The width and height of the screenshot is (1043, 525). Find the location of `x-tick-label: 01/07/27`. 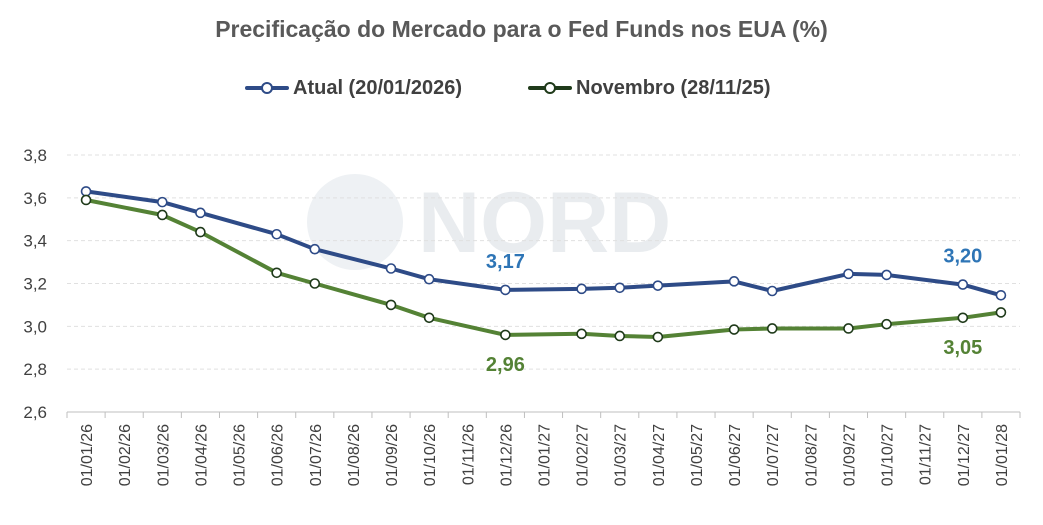

x-tick-label: 01/07/27 is located at coordinates (773, 455).